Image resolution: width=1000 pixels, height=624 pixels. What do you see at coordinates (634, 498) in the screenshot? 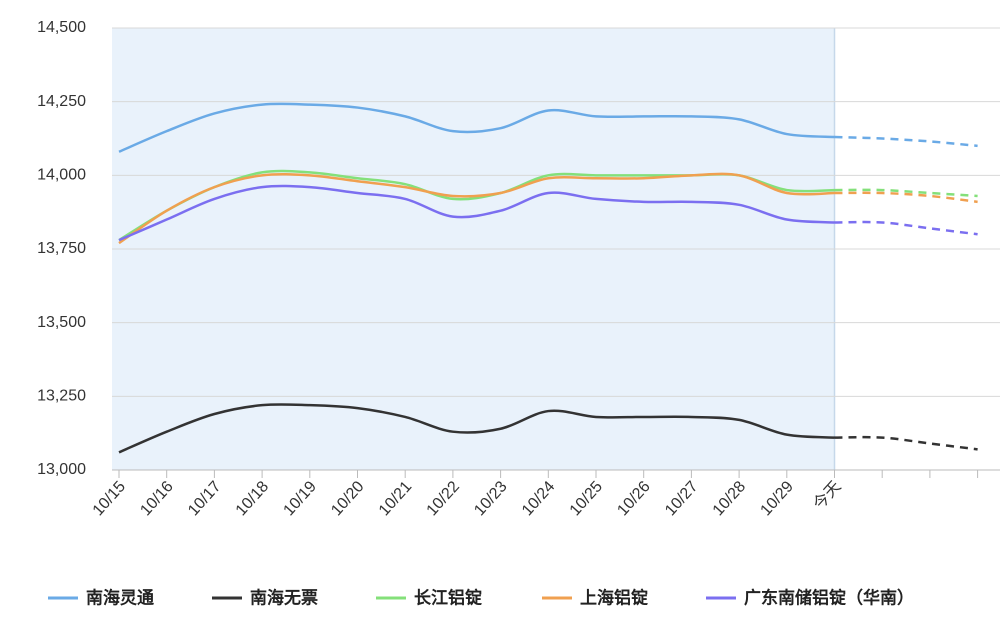
I see `x-tick-label: 10/26` at bounding box center [634, 498].